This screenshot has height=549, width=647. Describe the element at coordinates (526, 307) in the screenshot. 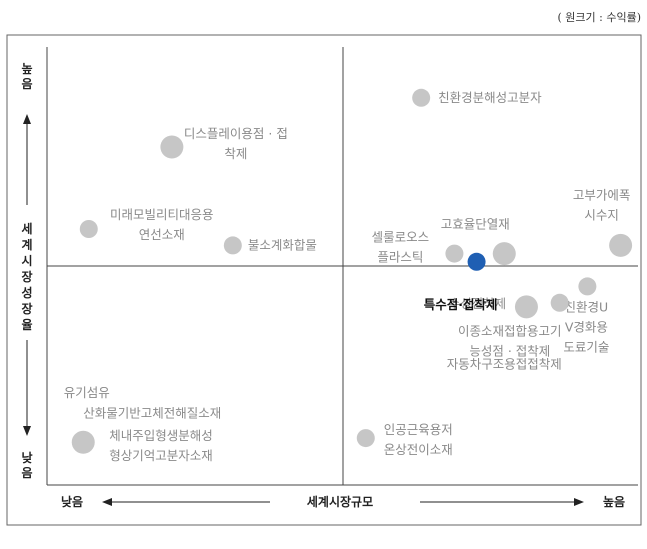

I see `p-waterborne-bubble` at that location.